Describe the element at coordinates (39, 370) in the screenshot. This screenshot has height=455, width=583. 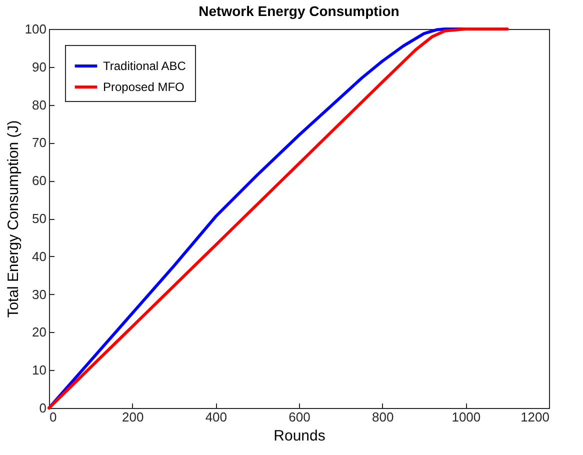
I see `y-tick-label: 10` at that location.